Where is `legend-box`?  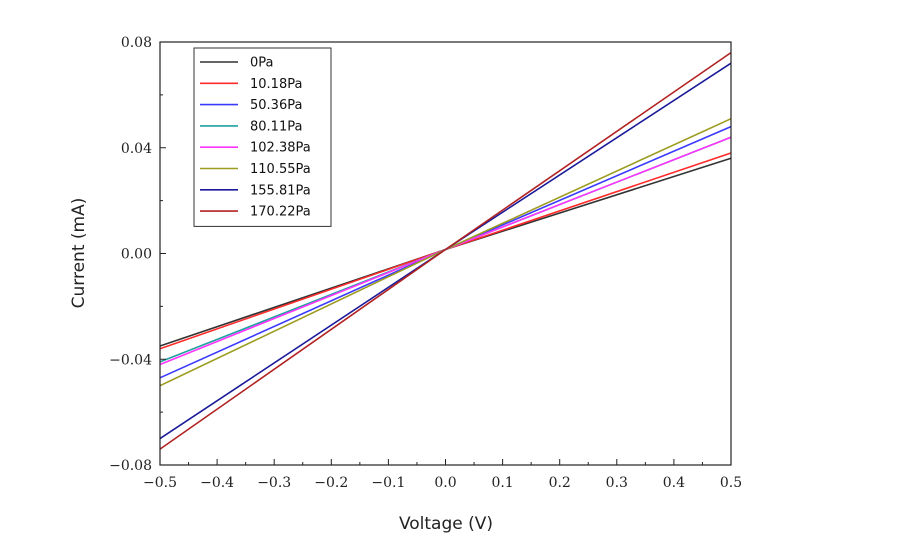
legend-box is located at coordinates (262, 137).